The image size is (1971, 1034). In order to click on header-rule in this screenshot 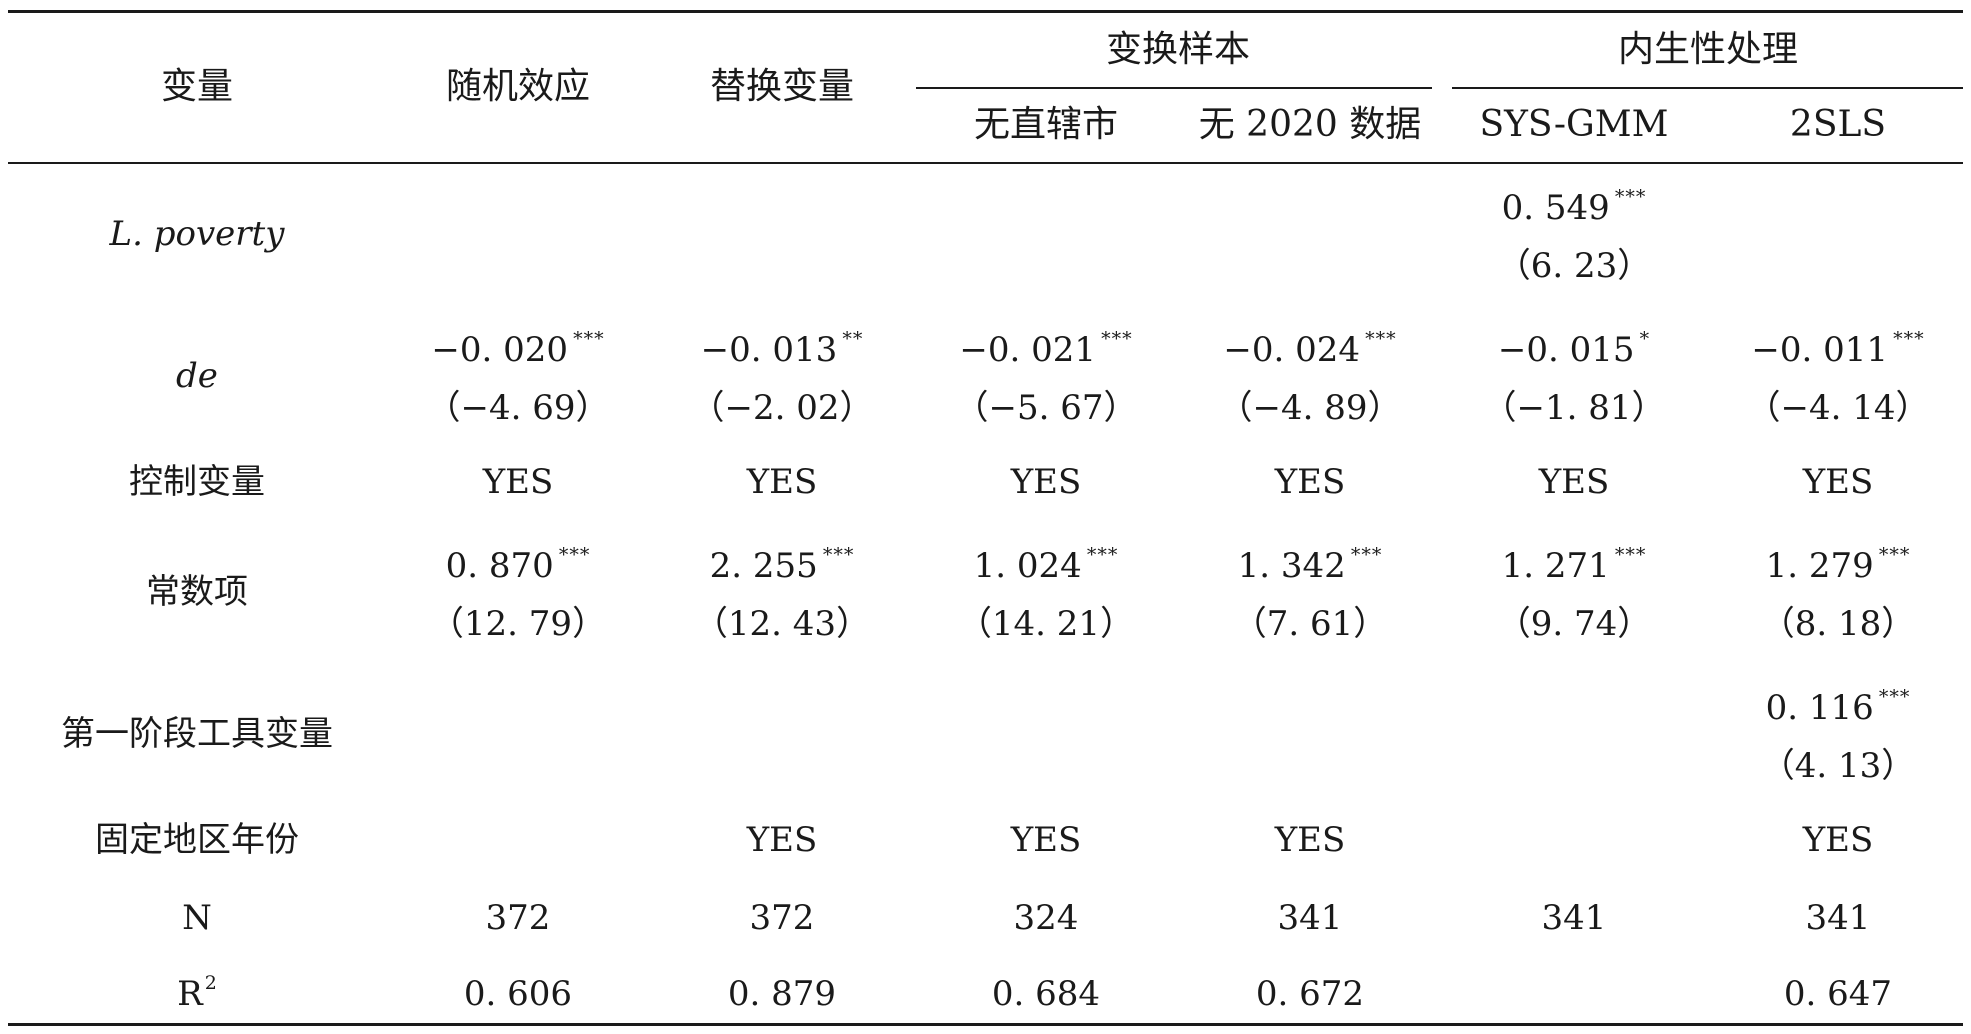, I will do `click(985, 163)`.